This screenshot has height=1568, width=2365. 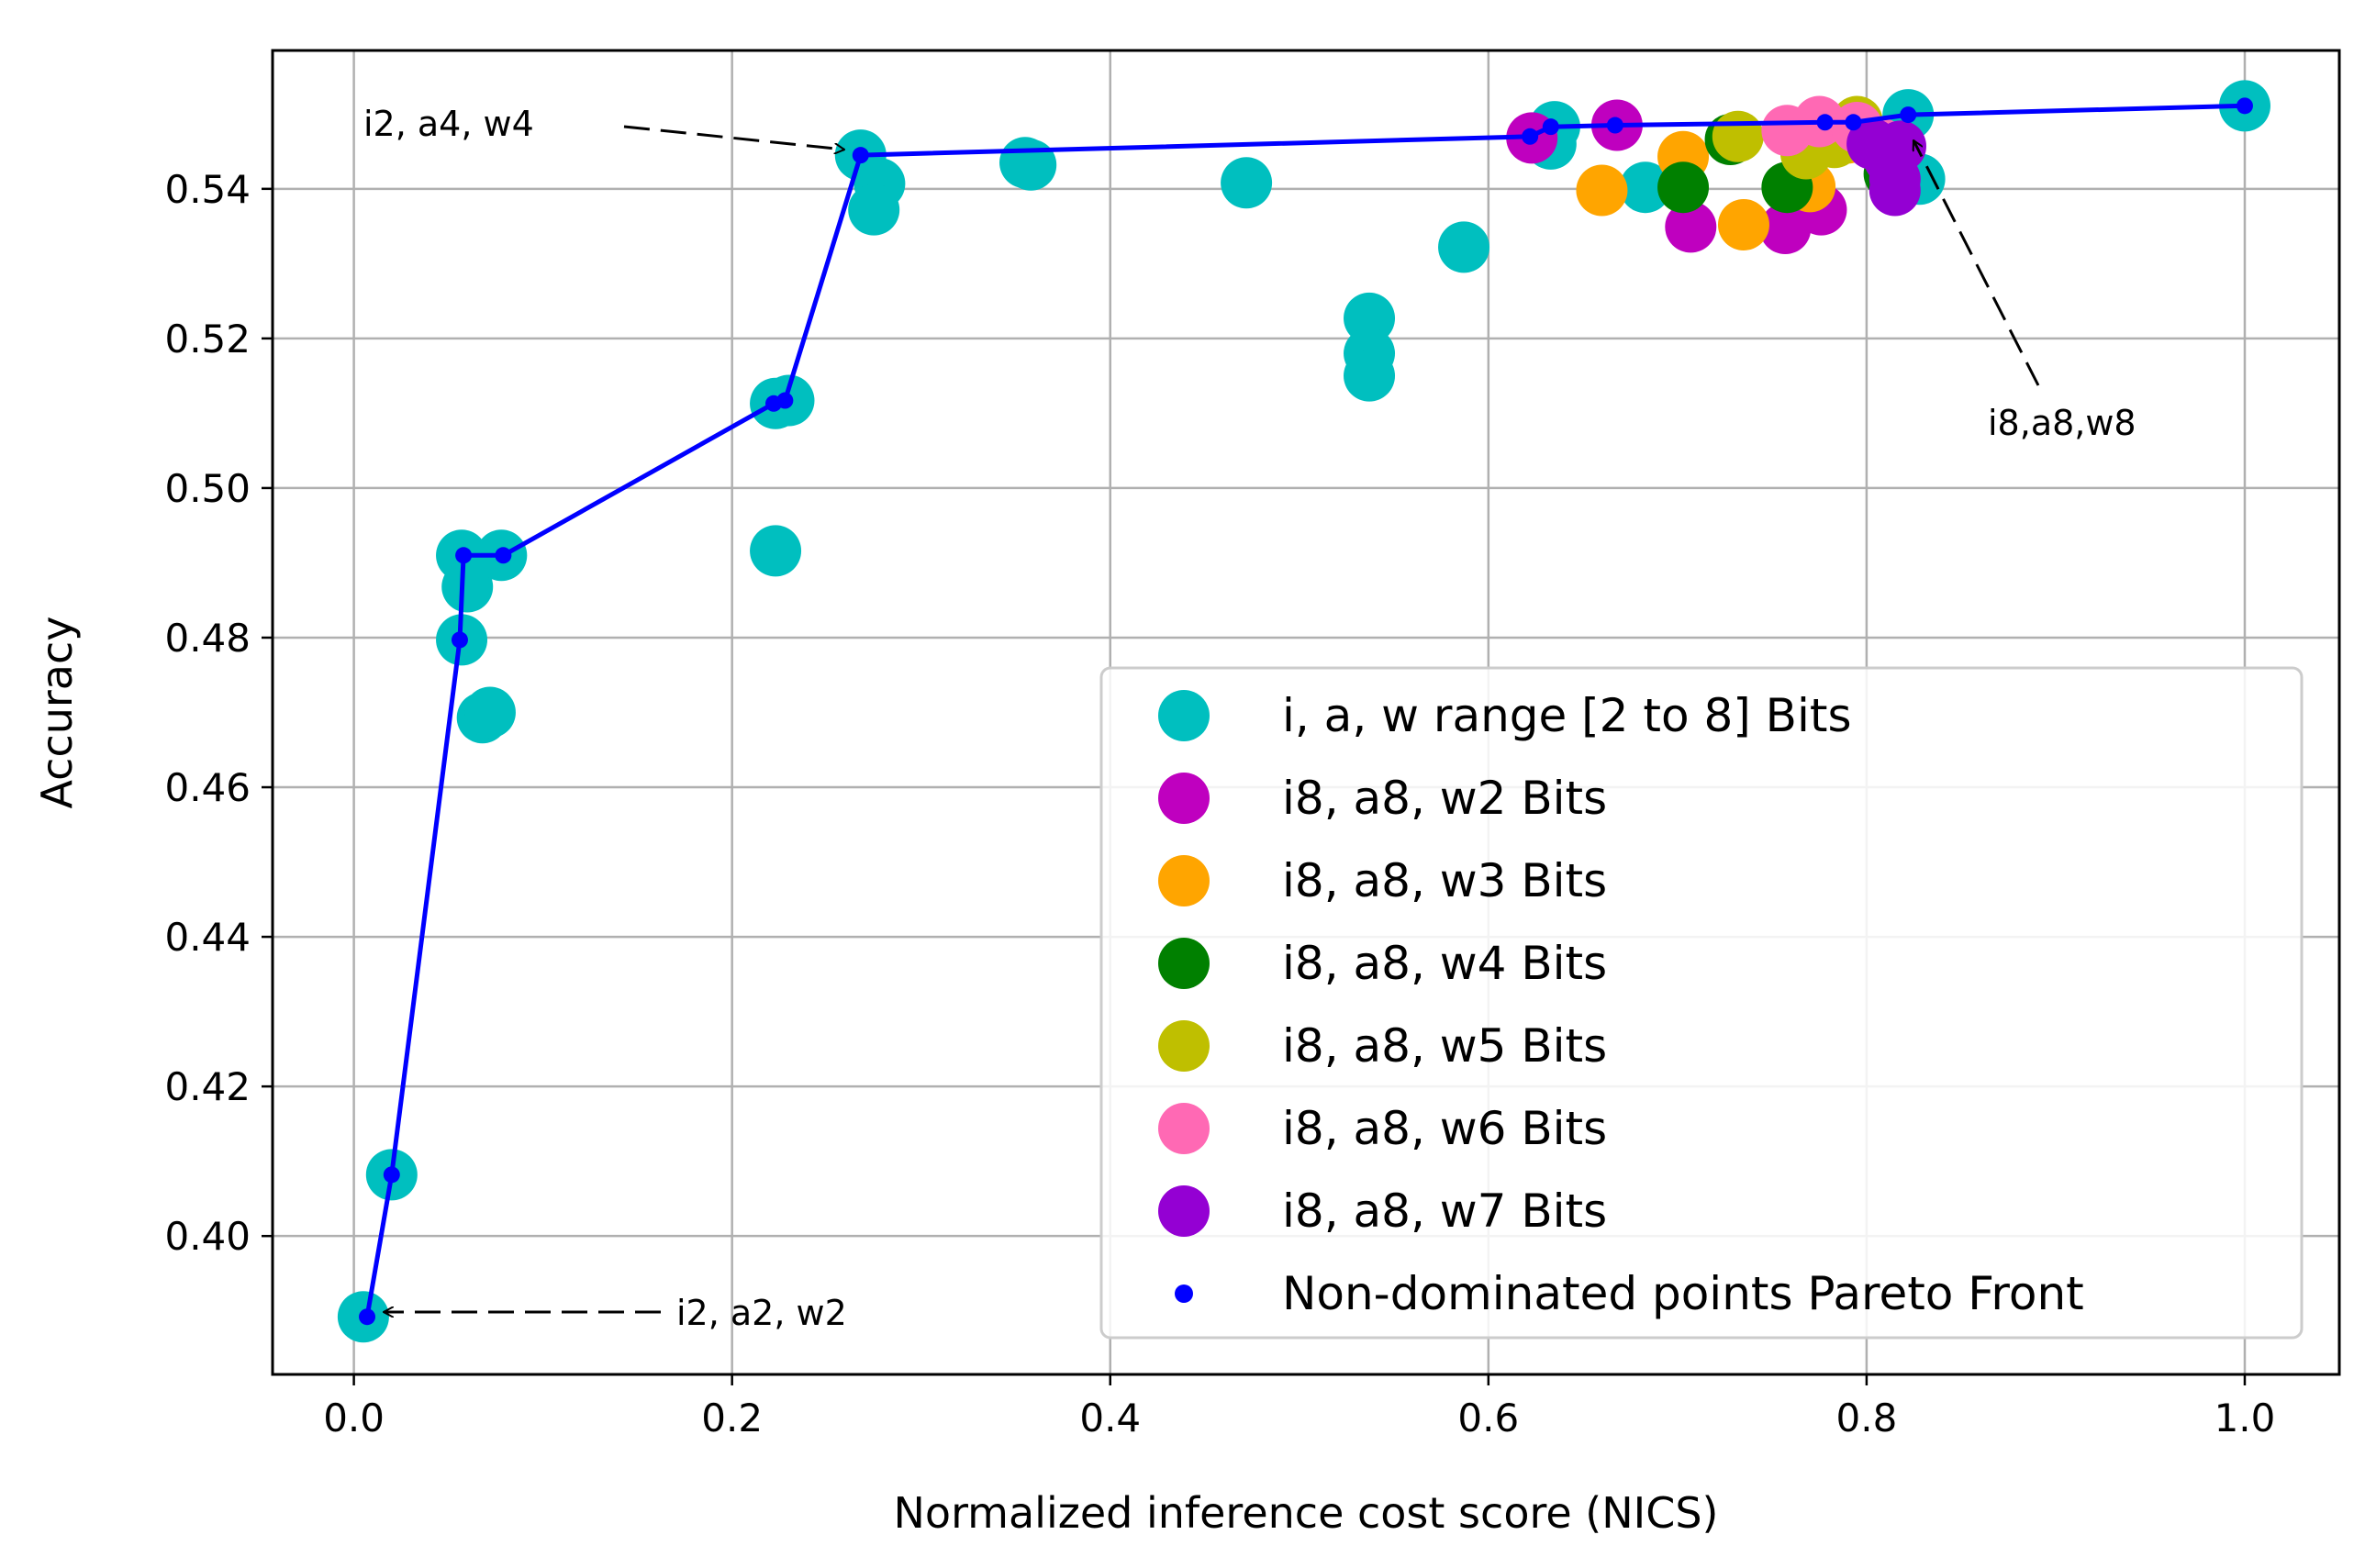 What do you see at coordinates (1306, 1513) in the screenshot?
I see `x-axis-label: Normalized inference cost score (NICS)` at bounding box center [1306, 1513].